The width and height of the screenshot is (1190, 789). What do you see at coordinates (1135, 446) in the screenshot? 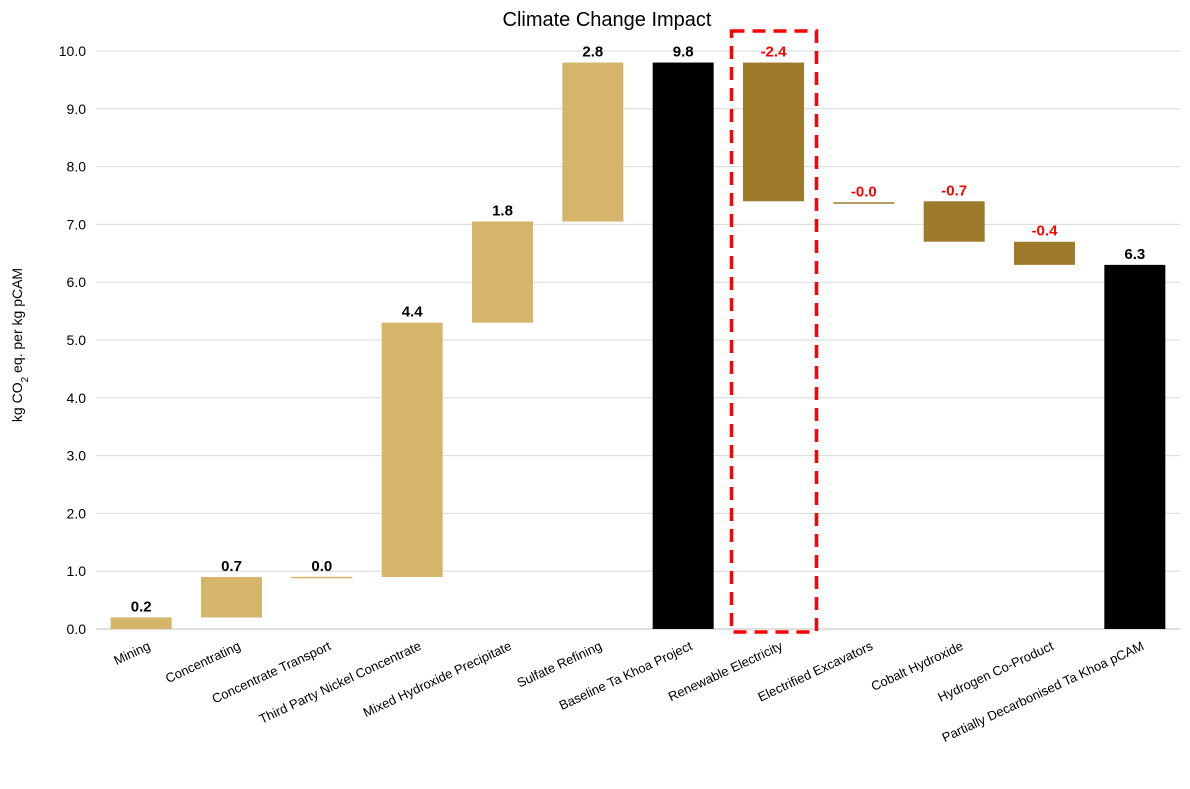
I see `bar-partially-decarbonised-ta-khoa-pcam` at bounding box center [1135, 446].